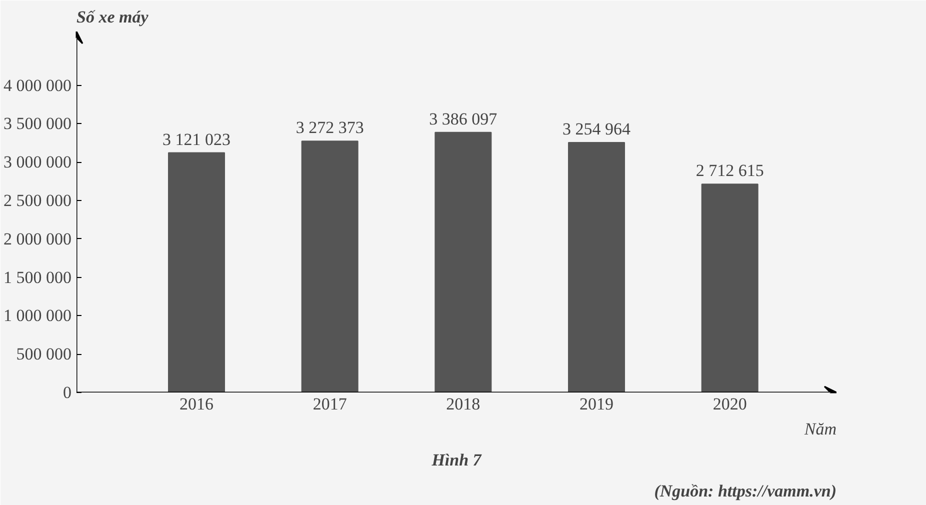  Describe the element at coordinates (597, 404) in the screenshot. I see `x-tick-label: 2019` at that location.